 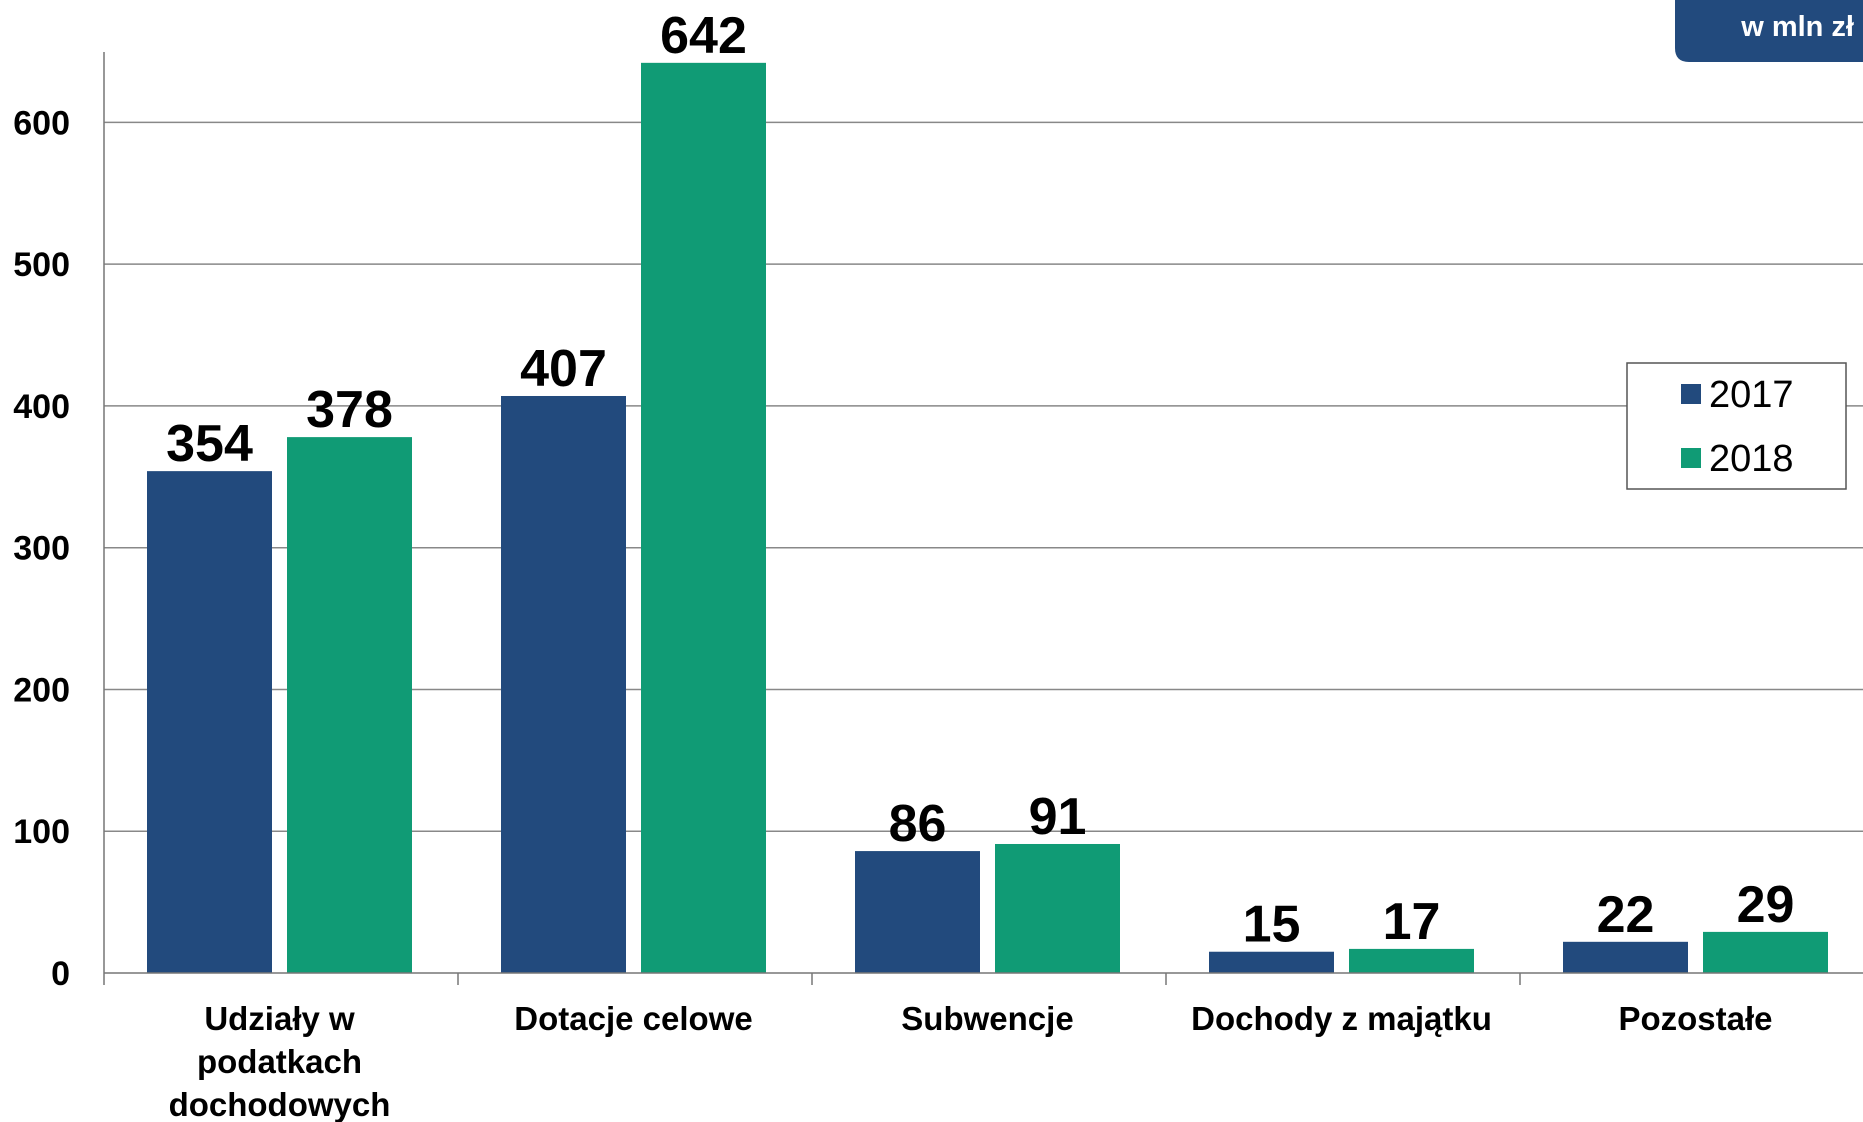 What do you see at coordinates (1751, 395) in the screenshot?
I see `legend-label-2017: 2017` at bounding box center [1751, 395].